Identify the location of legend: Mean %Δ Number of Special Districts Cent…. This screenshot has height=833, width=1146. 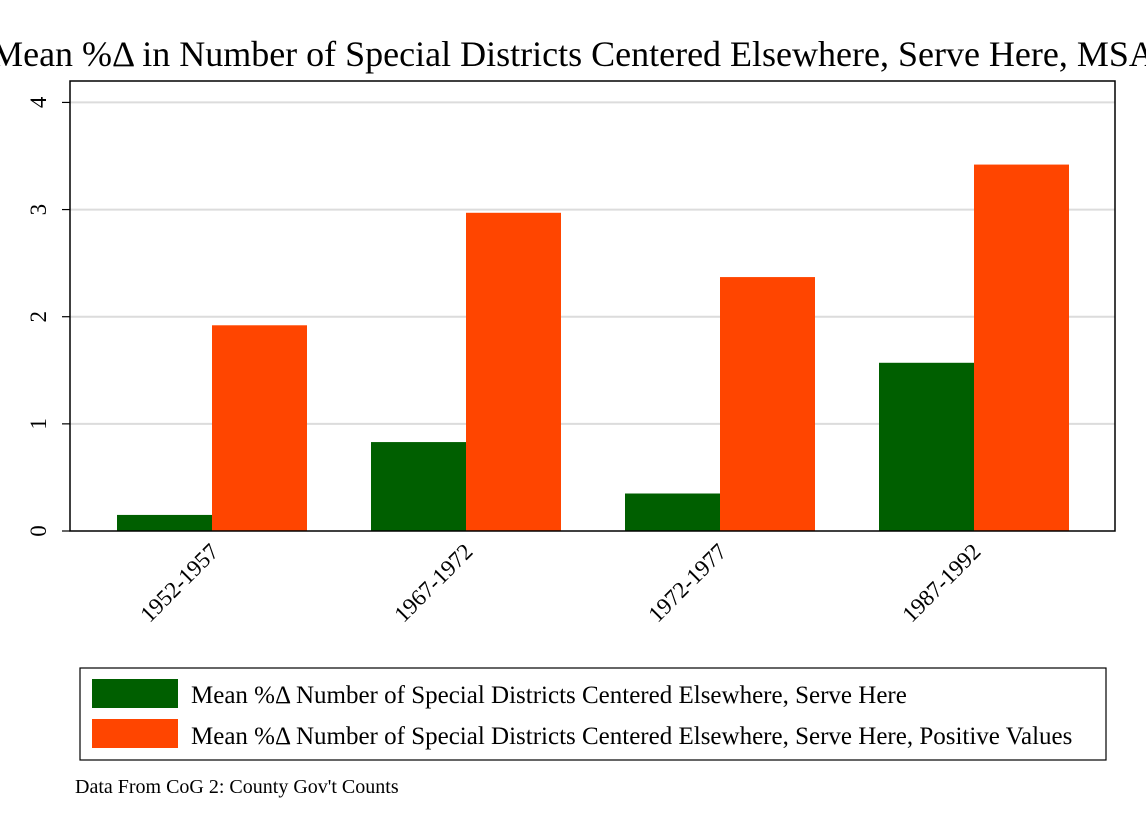
(593, 714).